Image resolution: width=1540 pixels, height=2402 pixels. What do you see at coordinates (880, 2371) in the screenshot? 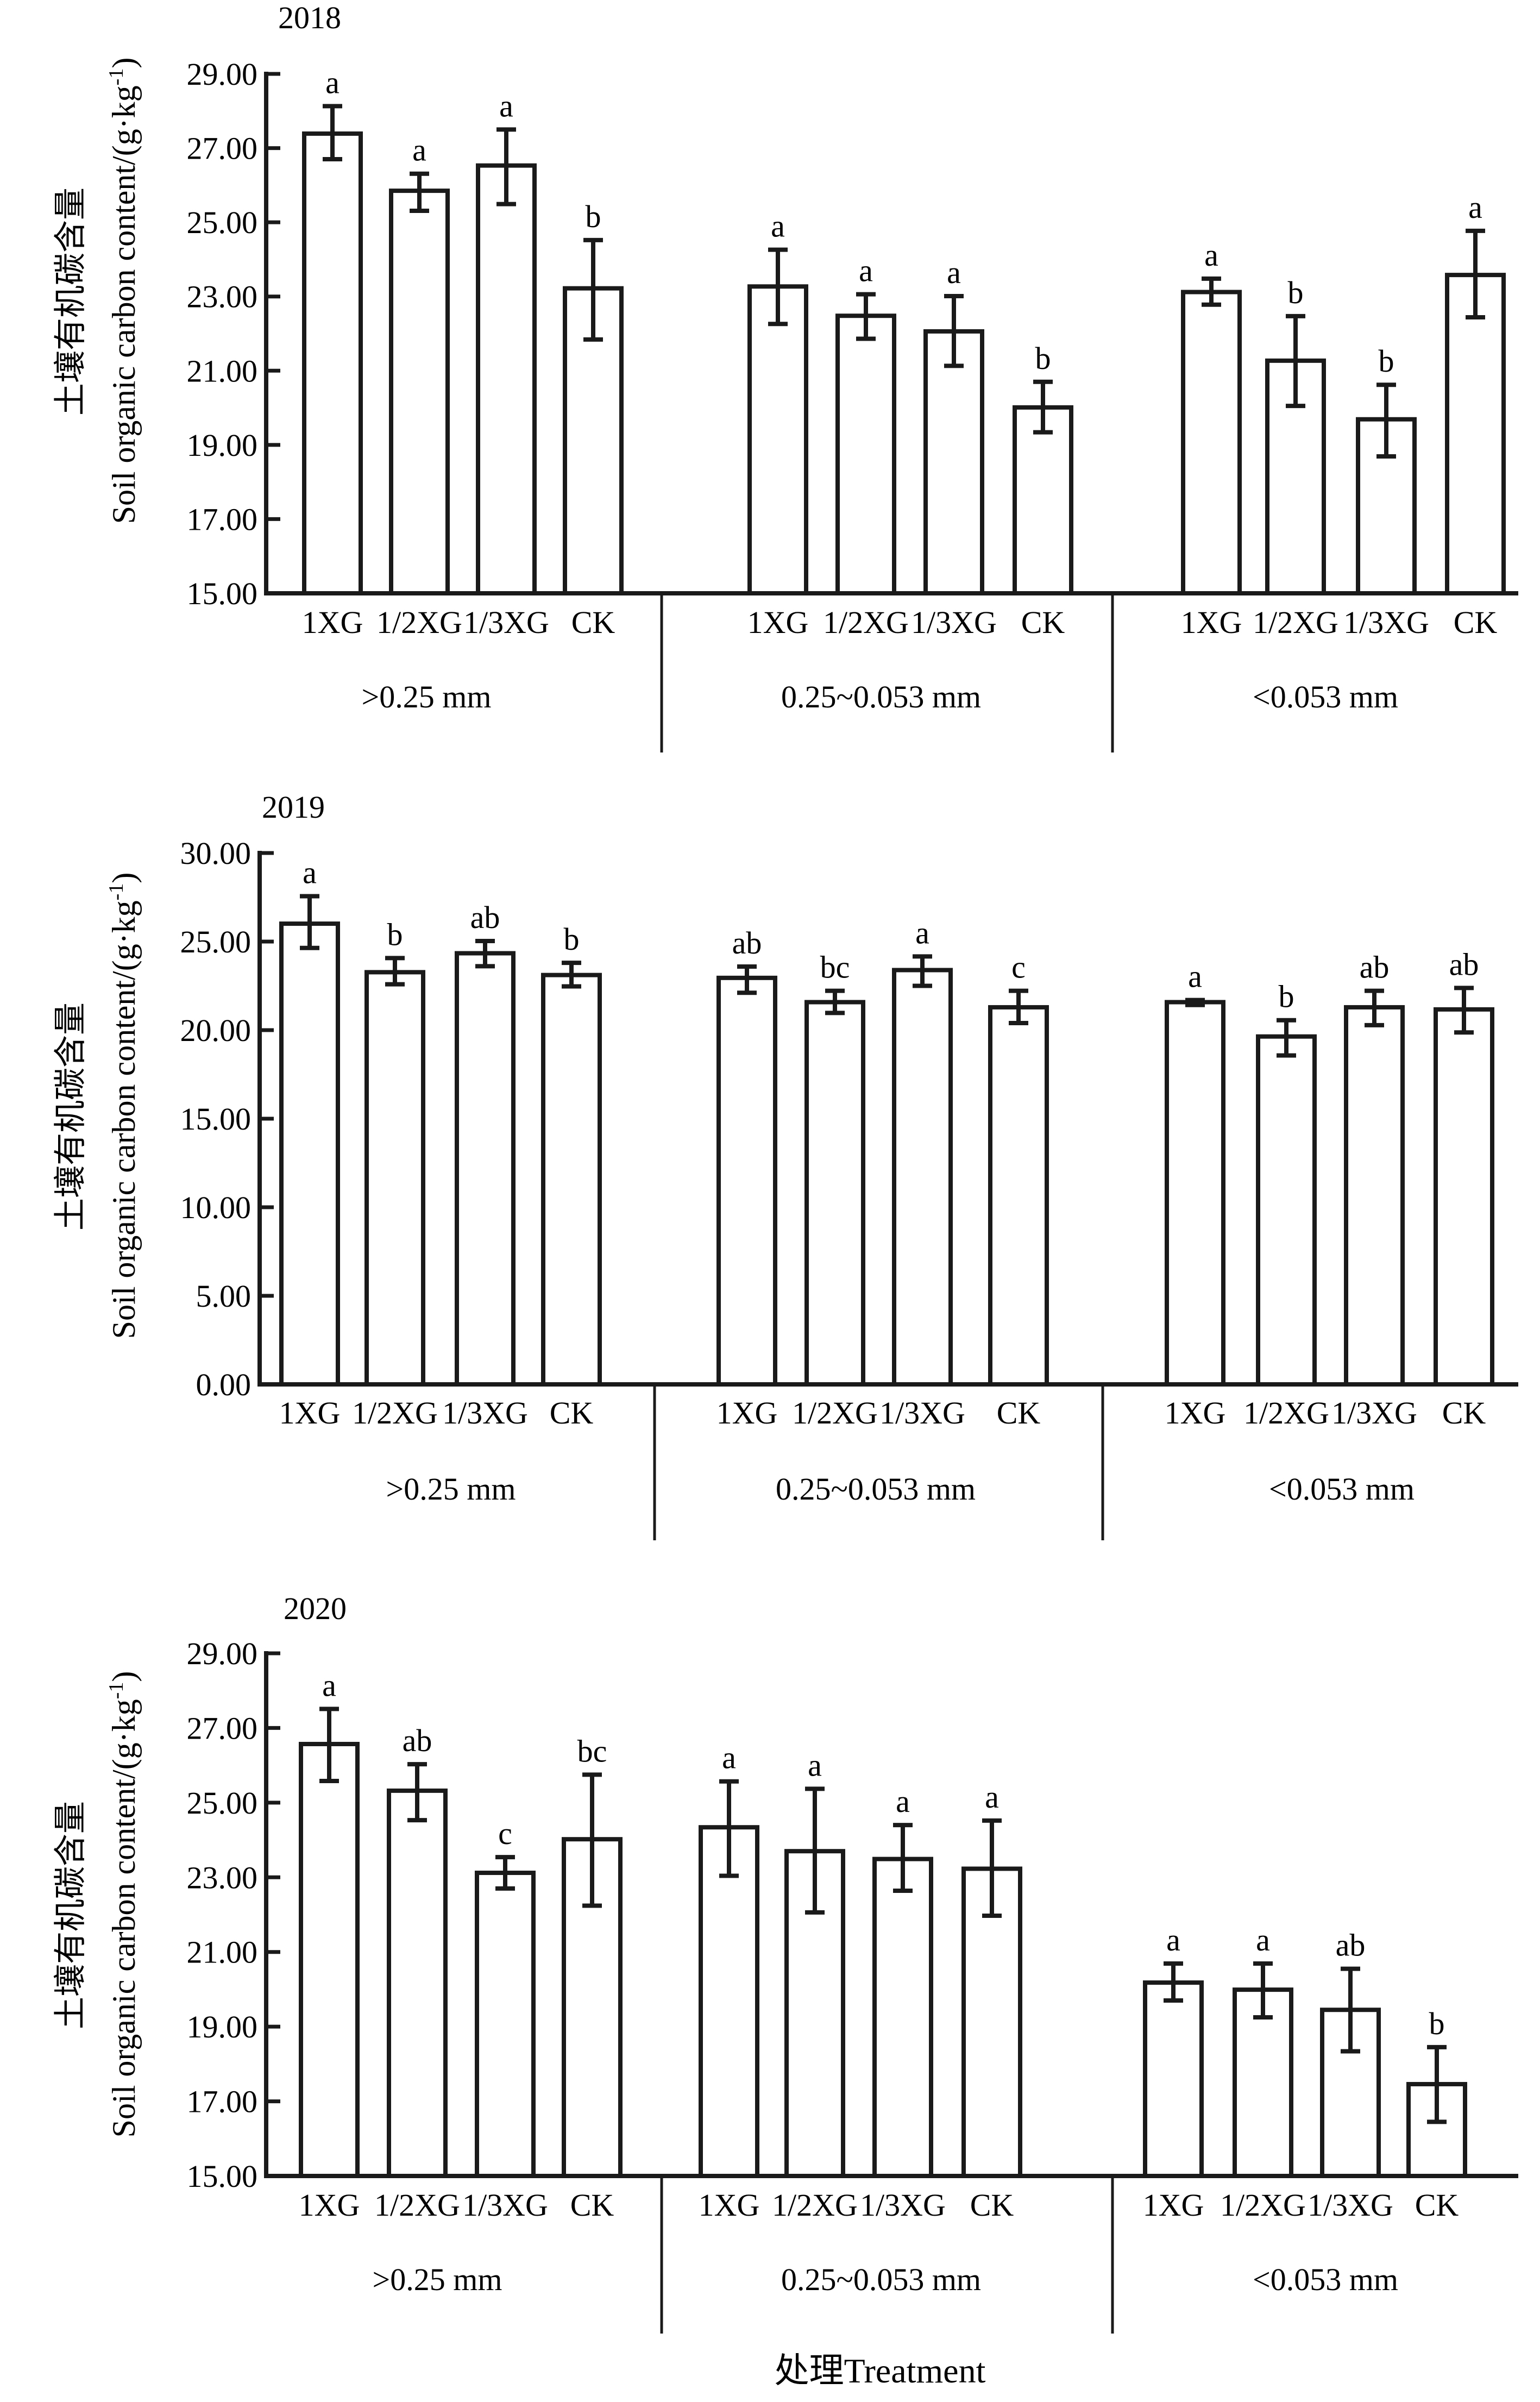
I see `x-axis-title: 处理Treatment` at bounding box center [880, 2371].